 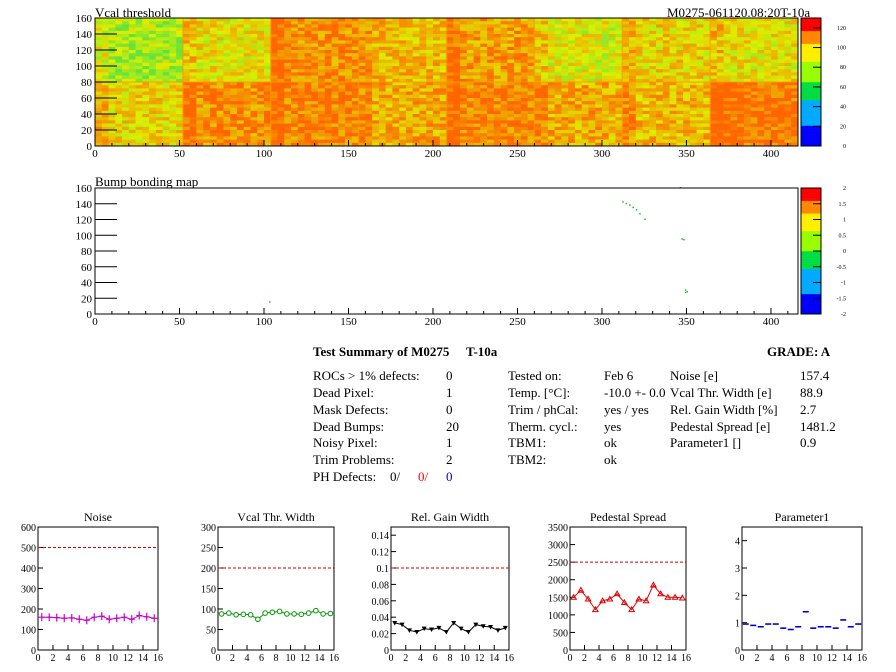 What do you see at coordinates (381, 635) in the screenshot?
I see `y-tick-label: 0.02` at bounding box center [381, 635].